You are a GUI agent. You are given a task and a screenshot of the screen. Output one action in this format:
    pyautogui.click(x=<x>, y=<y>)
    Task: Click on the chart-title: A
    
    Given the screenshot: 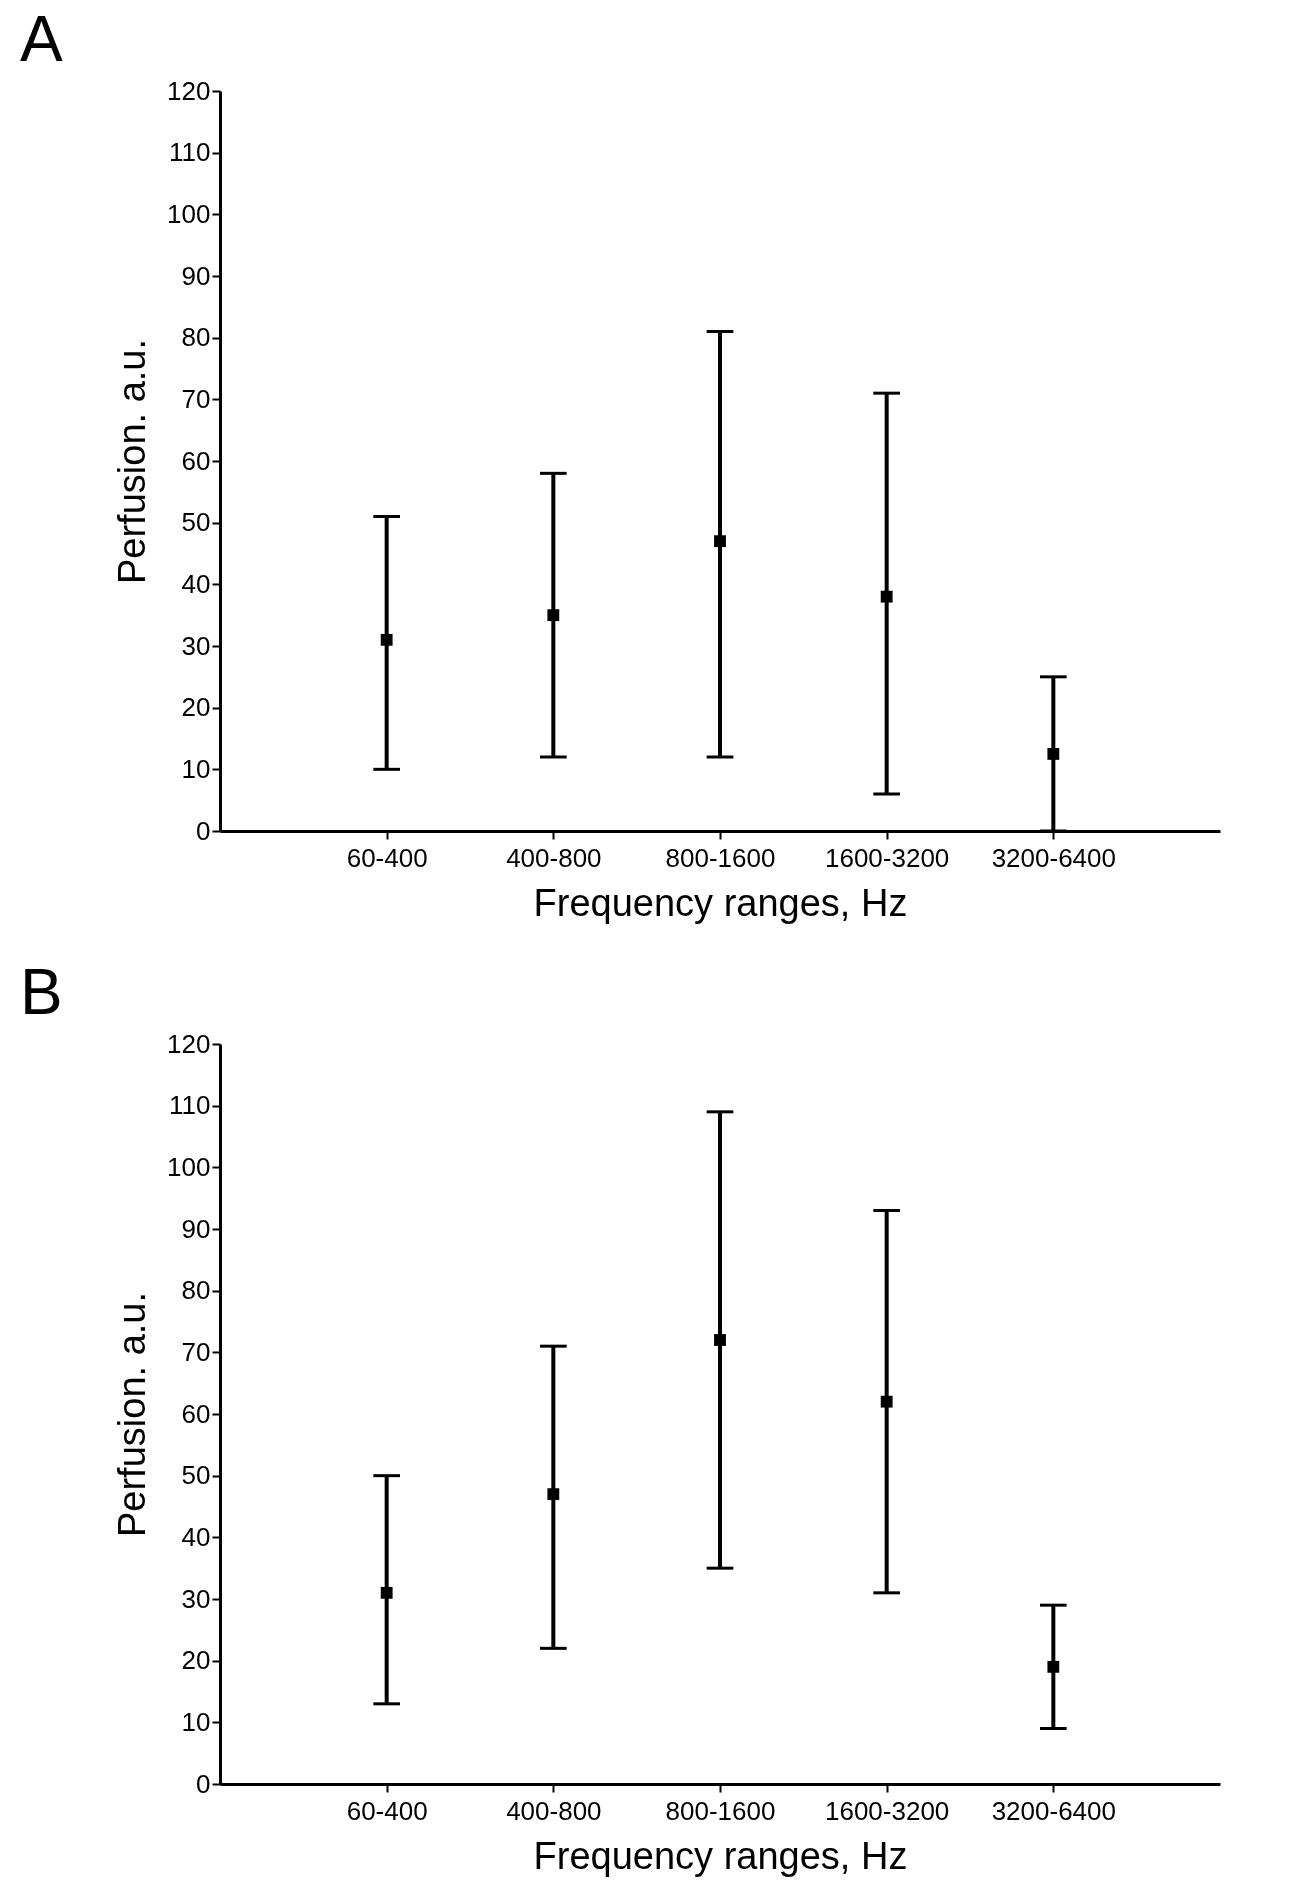 What is the action you would take?
    pyautogui.click(x=41, y=39)
    